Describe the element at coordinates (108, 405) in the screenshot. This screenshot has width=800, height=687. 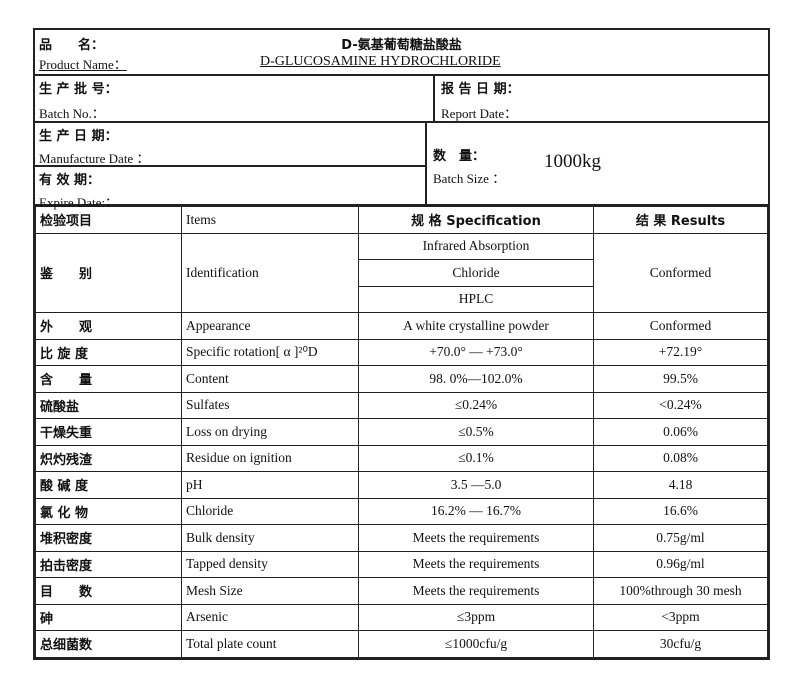
I see `item-zh: 硫酸盐` at that location.